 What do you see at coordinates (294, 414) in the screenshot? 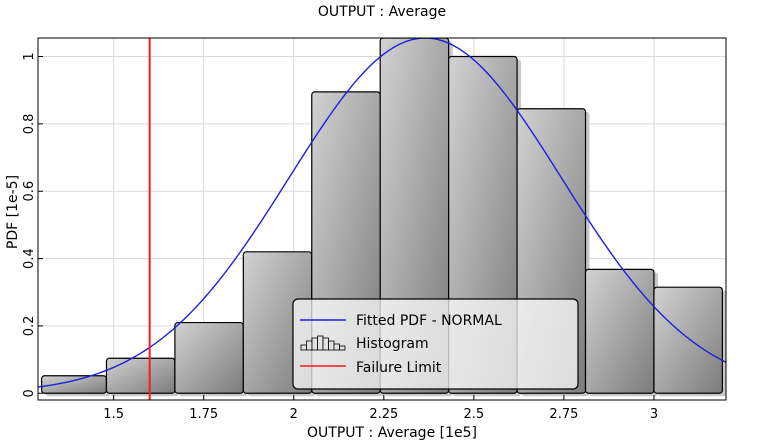
I see `x-tick-label: 2` at bounding box center [294, 414].